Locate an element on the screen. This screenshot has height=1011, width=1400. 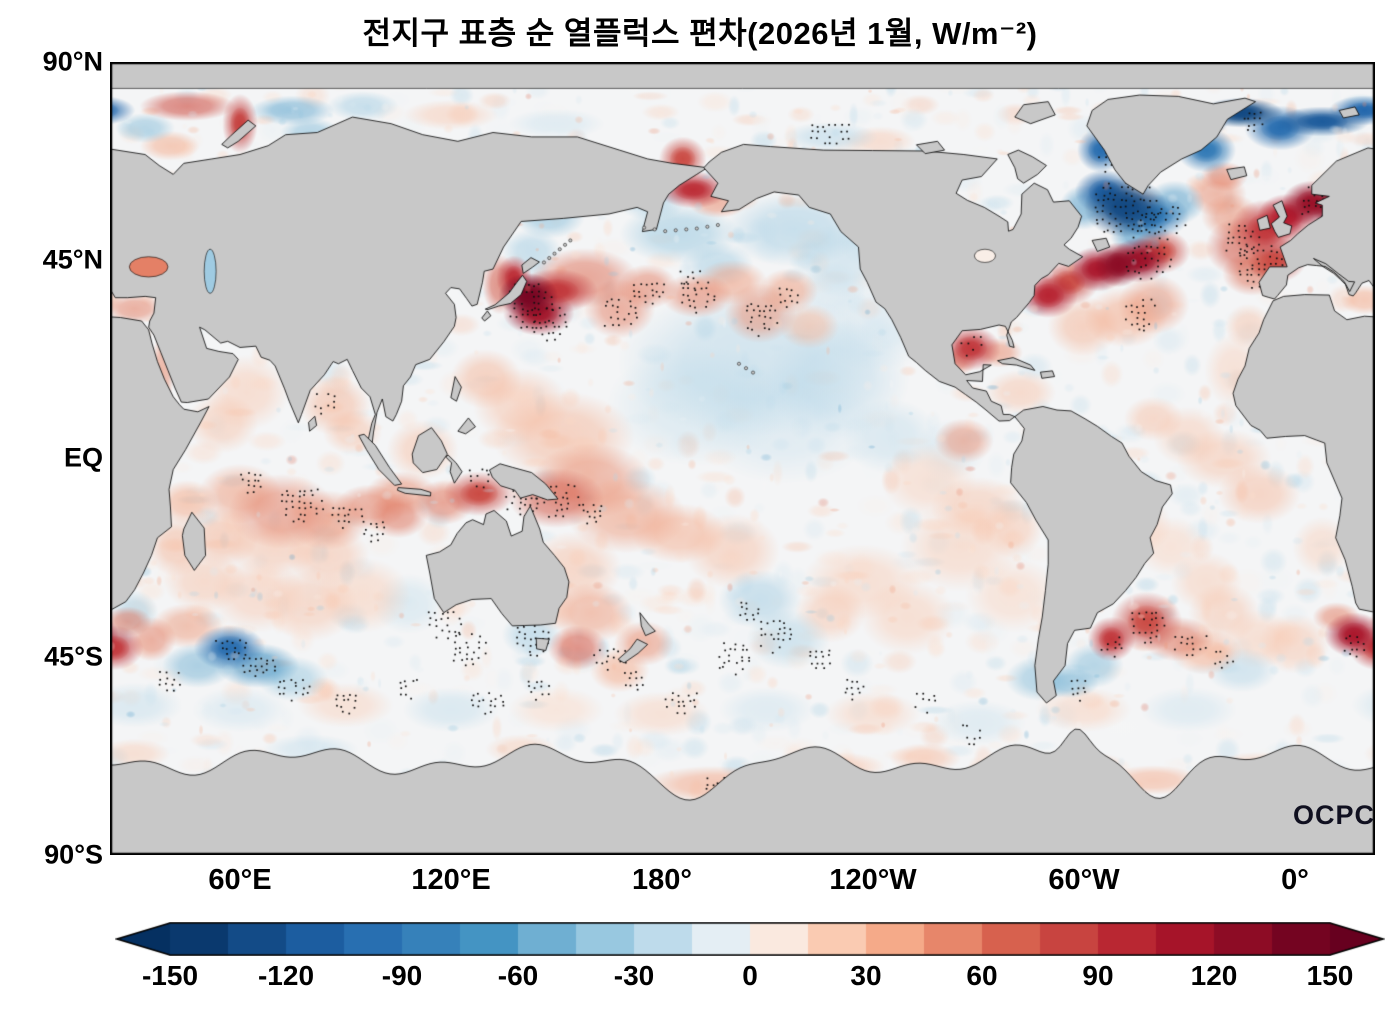
chart-title: 전지구 표층 순 열플럭스 편차(2026년 1월, W/m⁻²) is located at coordinates (700, 33).